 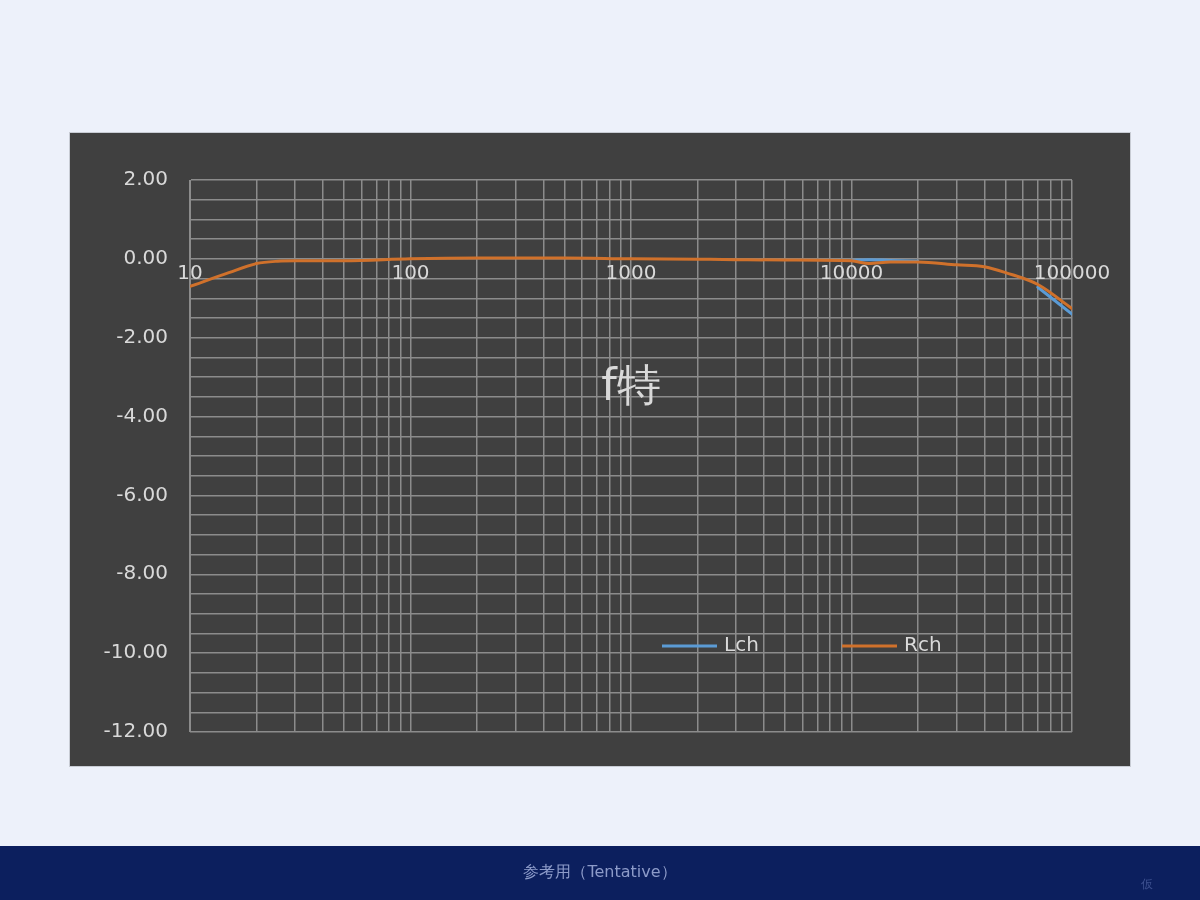 What do you see at coordinates (1072, 272) in the screenshot?
I see `x-tick-label: 100000` at bounding box center [1072, 272].